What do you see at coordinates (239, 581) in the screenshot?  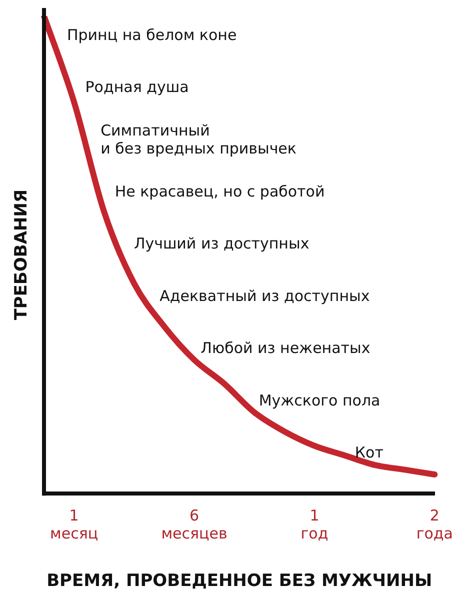 I see `x-axis-title: ВРЕМЯ, ПРОВЕДЕННОЕ БЕЗ МУЖЧИНЫ` at bounding box center [239, 581].